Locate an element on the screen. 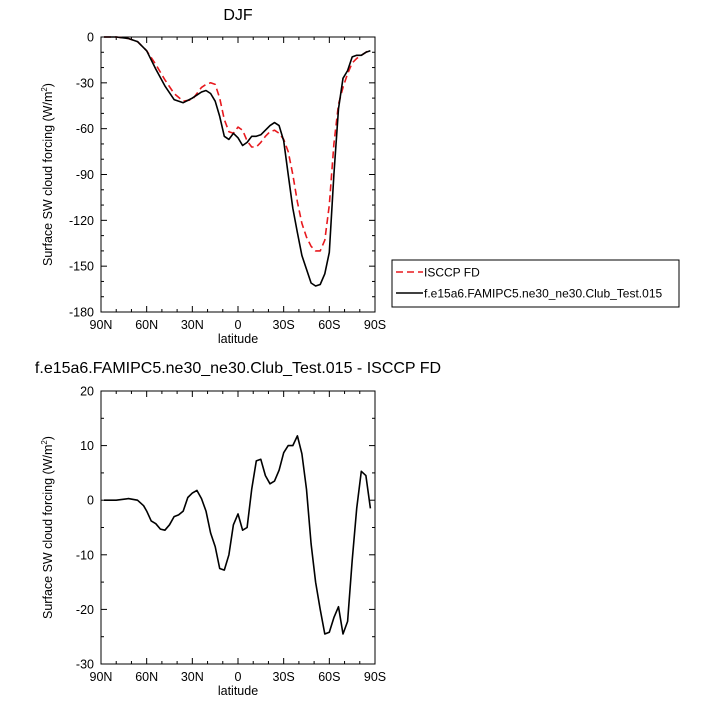 Image resolution: width=717 pixels, height=717 pixels. plot-frame is located at coordinates (238, 527).